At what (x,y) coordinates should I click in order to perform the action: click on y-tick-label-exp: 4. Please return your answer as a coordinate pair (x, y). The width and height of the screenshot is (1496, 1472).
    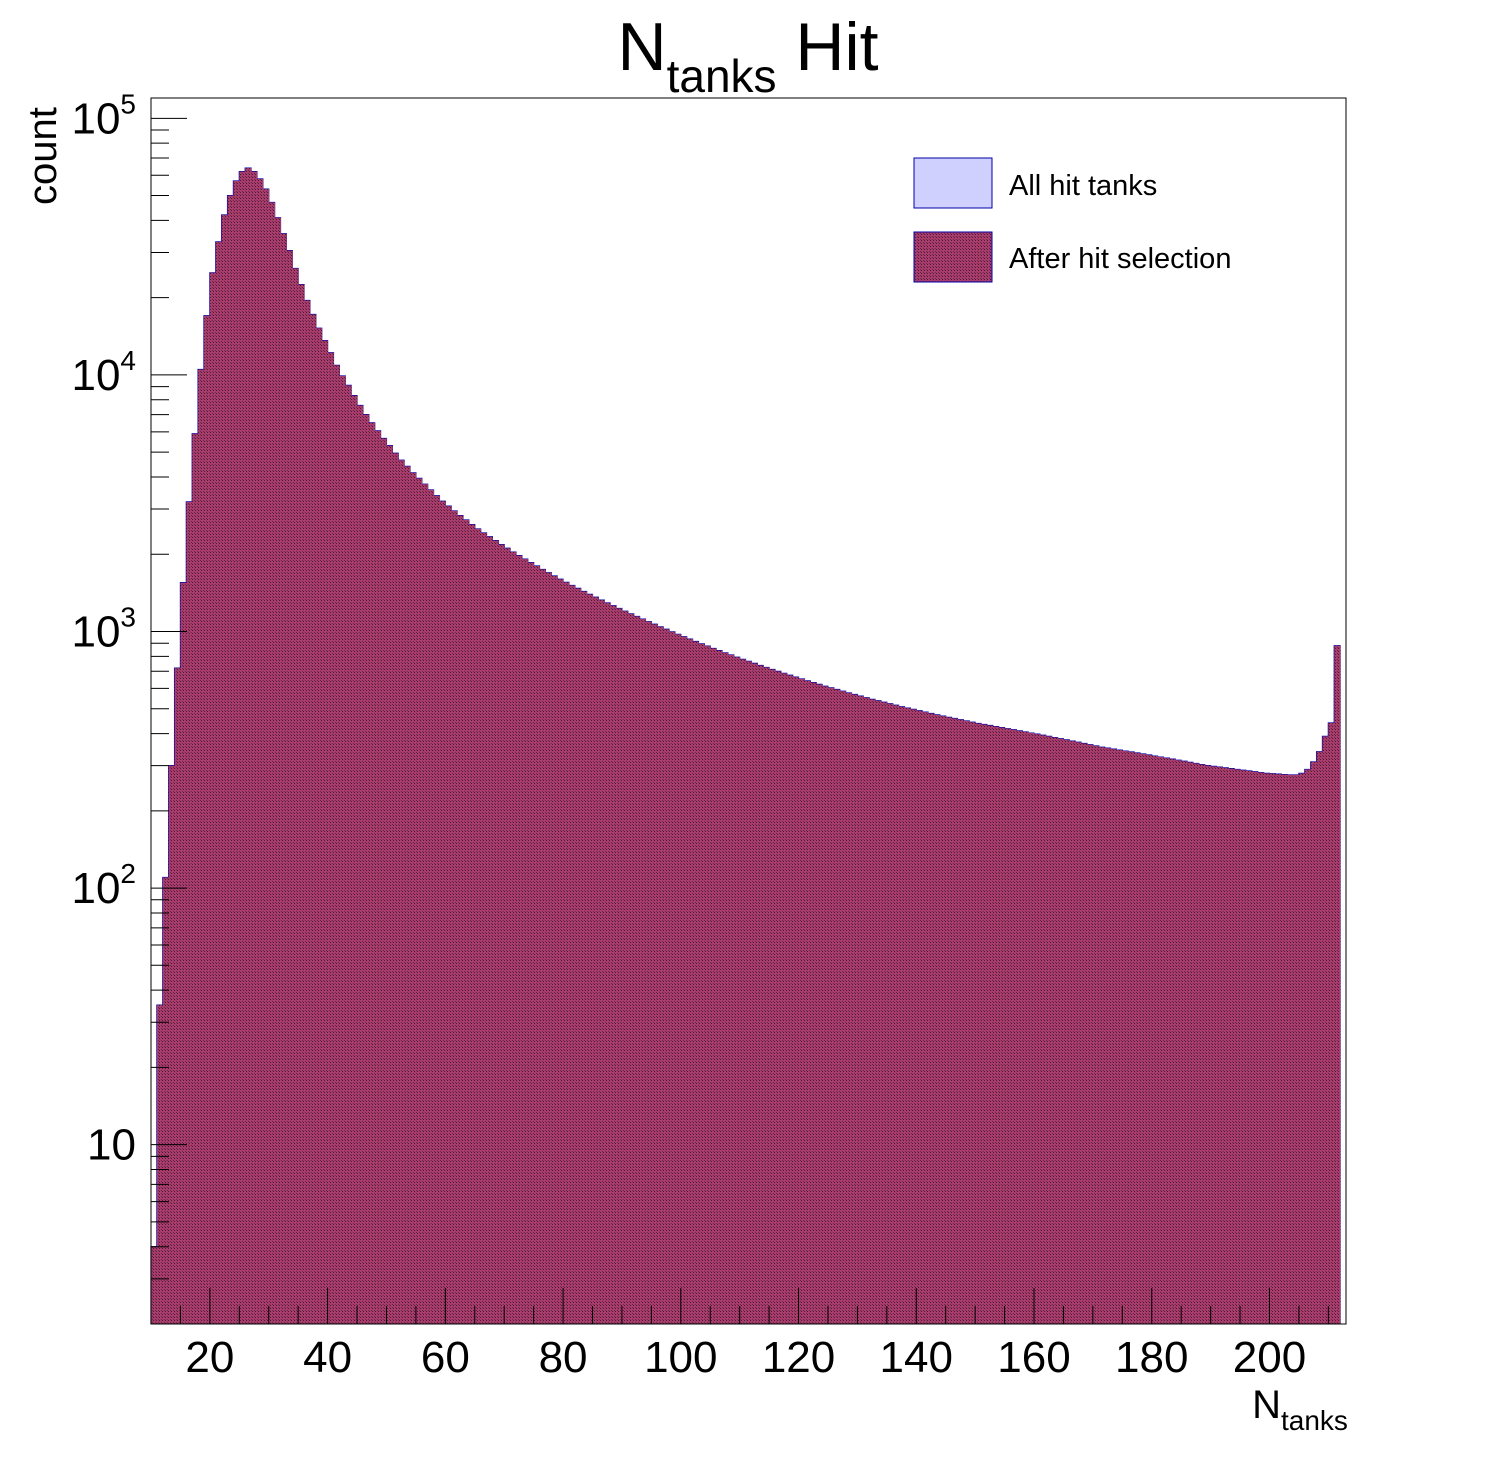
    Looking at the image, I should click on (128, 360).